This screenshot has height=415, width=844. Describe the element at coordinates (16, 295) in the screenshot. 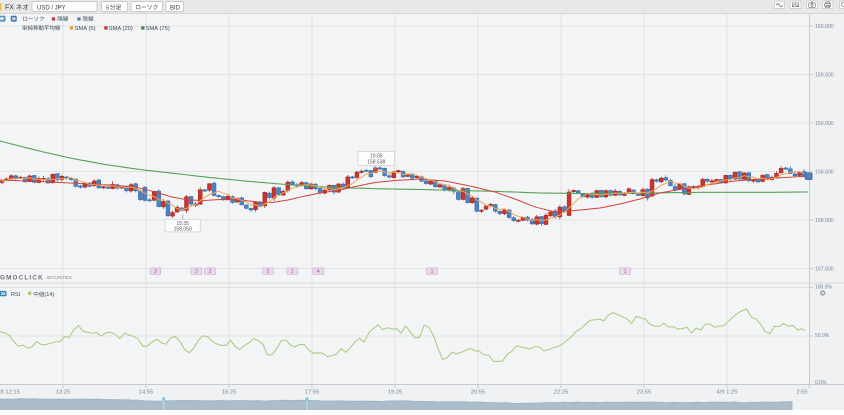

I see `svg-text: RSI` at that location.